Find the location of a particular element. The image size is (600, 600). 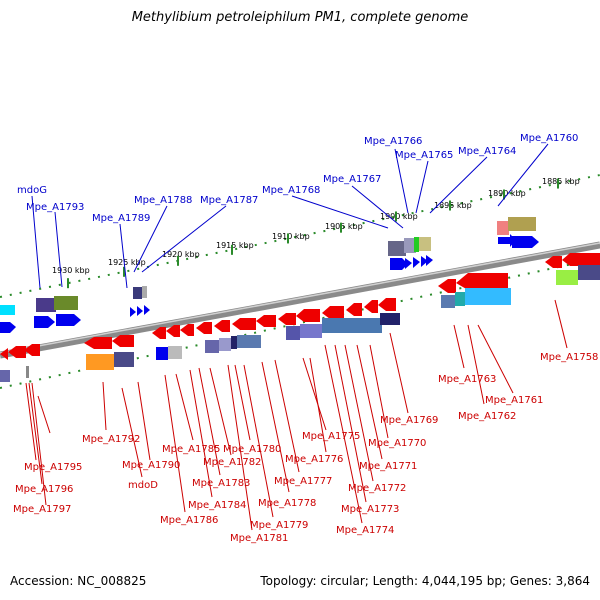

tick-label: 1895 kbp is located at coordinates (453, 205).